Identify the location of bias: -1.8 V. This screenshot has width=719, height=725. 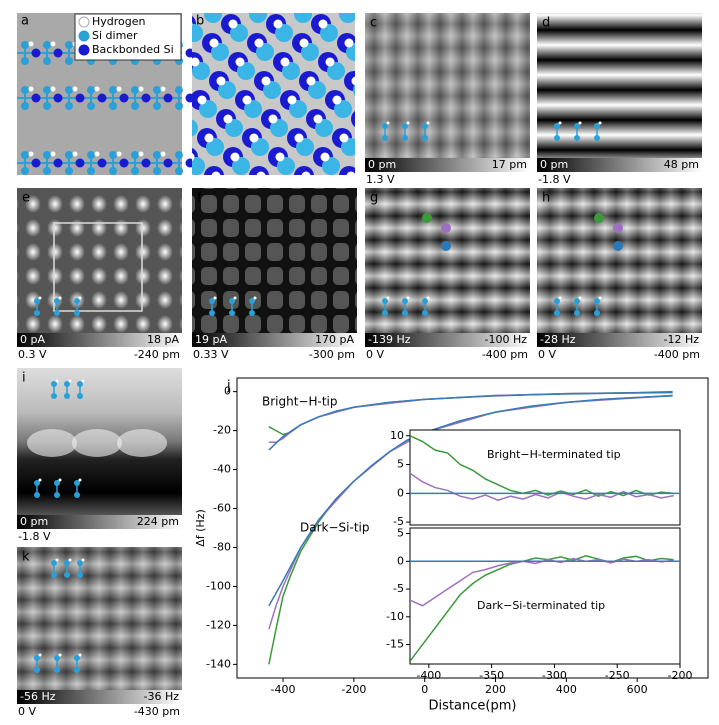
(554, 179).